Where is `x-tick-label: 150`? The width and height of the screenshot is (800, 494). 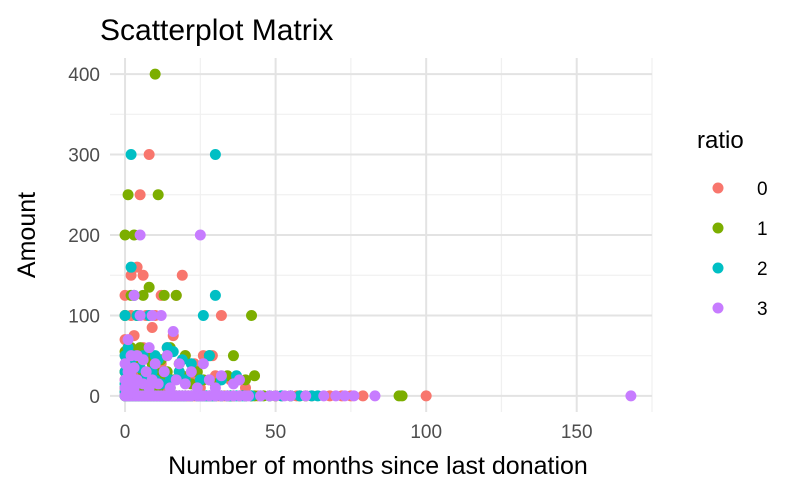
x-tick-label: 150 is located at coordinates (577, 432).